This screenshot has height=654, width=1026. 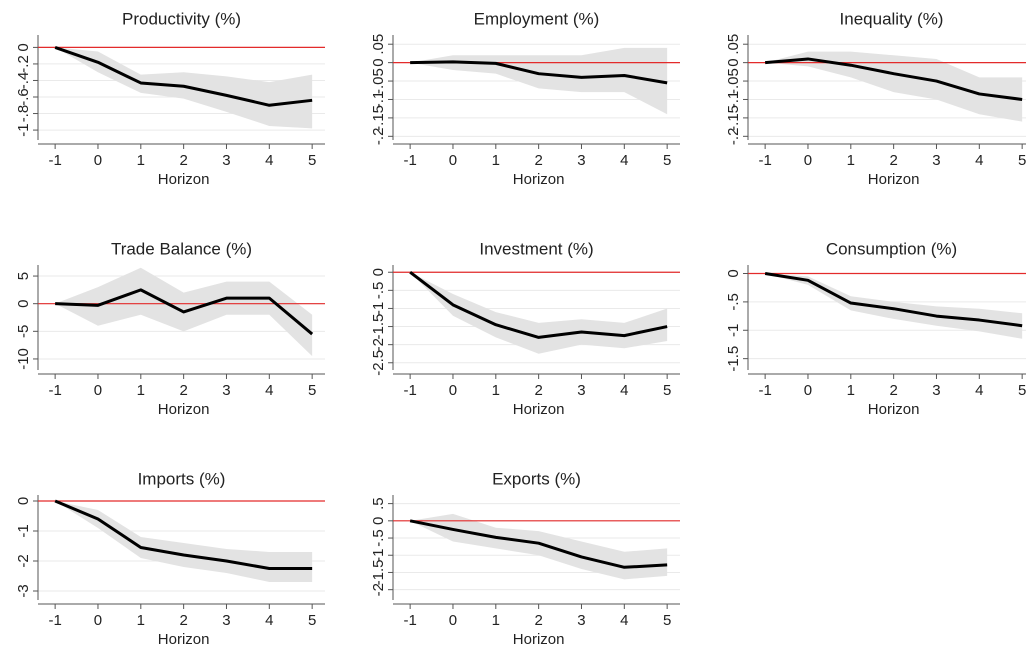 I want to click on y-tick-label: -2, so click(x=23, y=560).